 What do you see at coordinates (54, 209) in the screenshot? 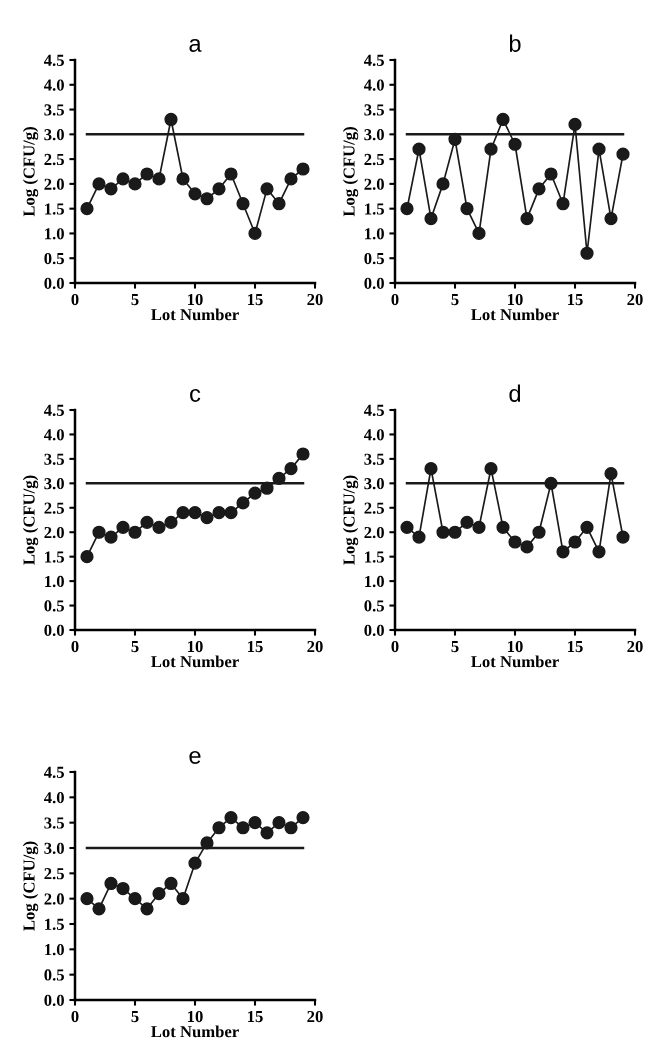
I see `y-tick-label: 1.5` at bounding box center [54, 209].